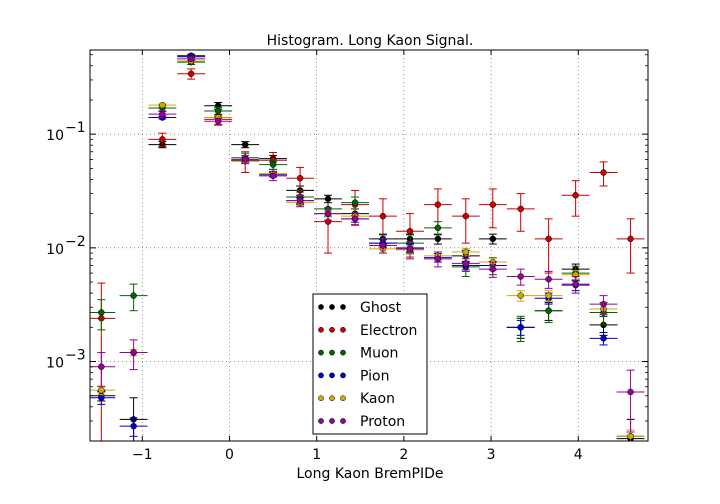 This screenshot has width=720, height=504. What do you see at coordinates (403, 455) in the screenshot?
I see `x-tick-label: 2` at bounding box center [403, 455].